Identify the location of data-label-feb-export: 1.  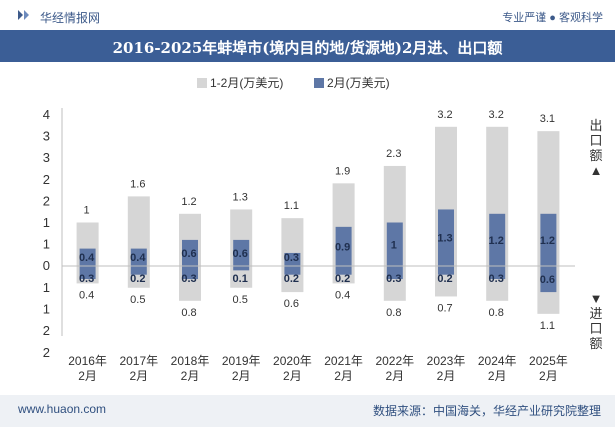
(394, 245).